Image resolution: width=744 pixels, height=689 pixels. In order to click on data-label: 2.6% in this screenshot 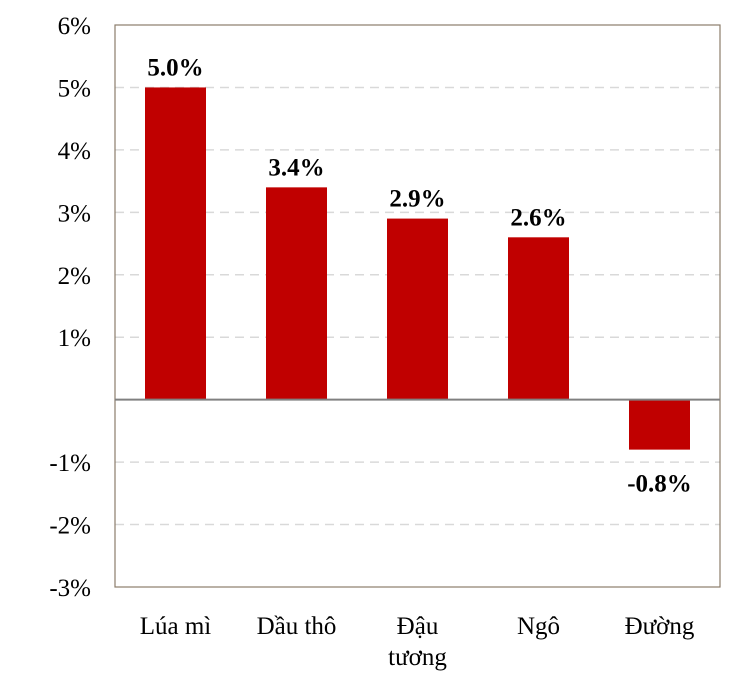, I will do `click(538, 217)`.